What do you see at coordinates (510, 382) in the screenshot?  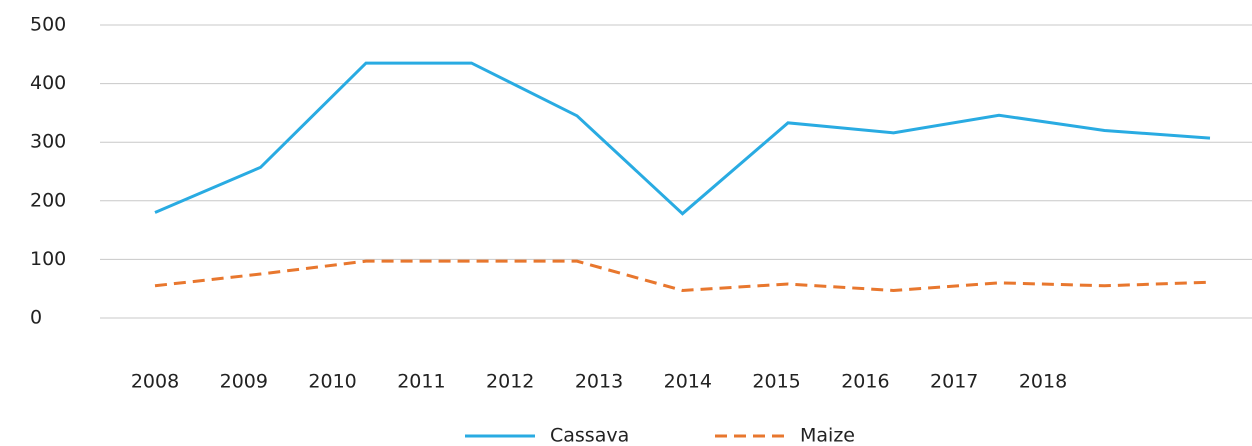 I see `x-tick-label: 2012` at bounding box center [510, 382].